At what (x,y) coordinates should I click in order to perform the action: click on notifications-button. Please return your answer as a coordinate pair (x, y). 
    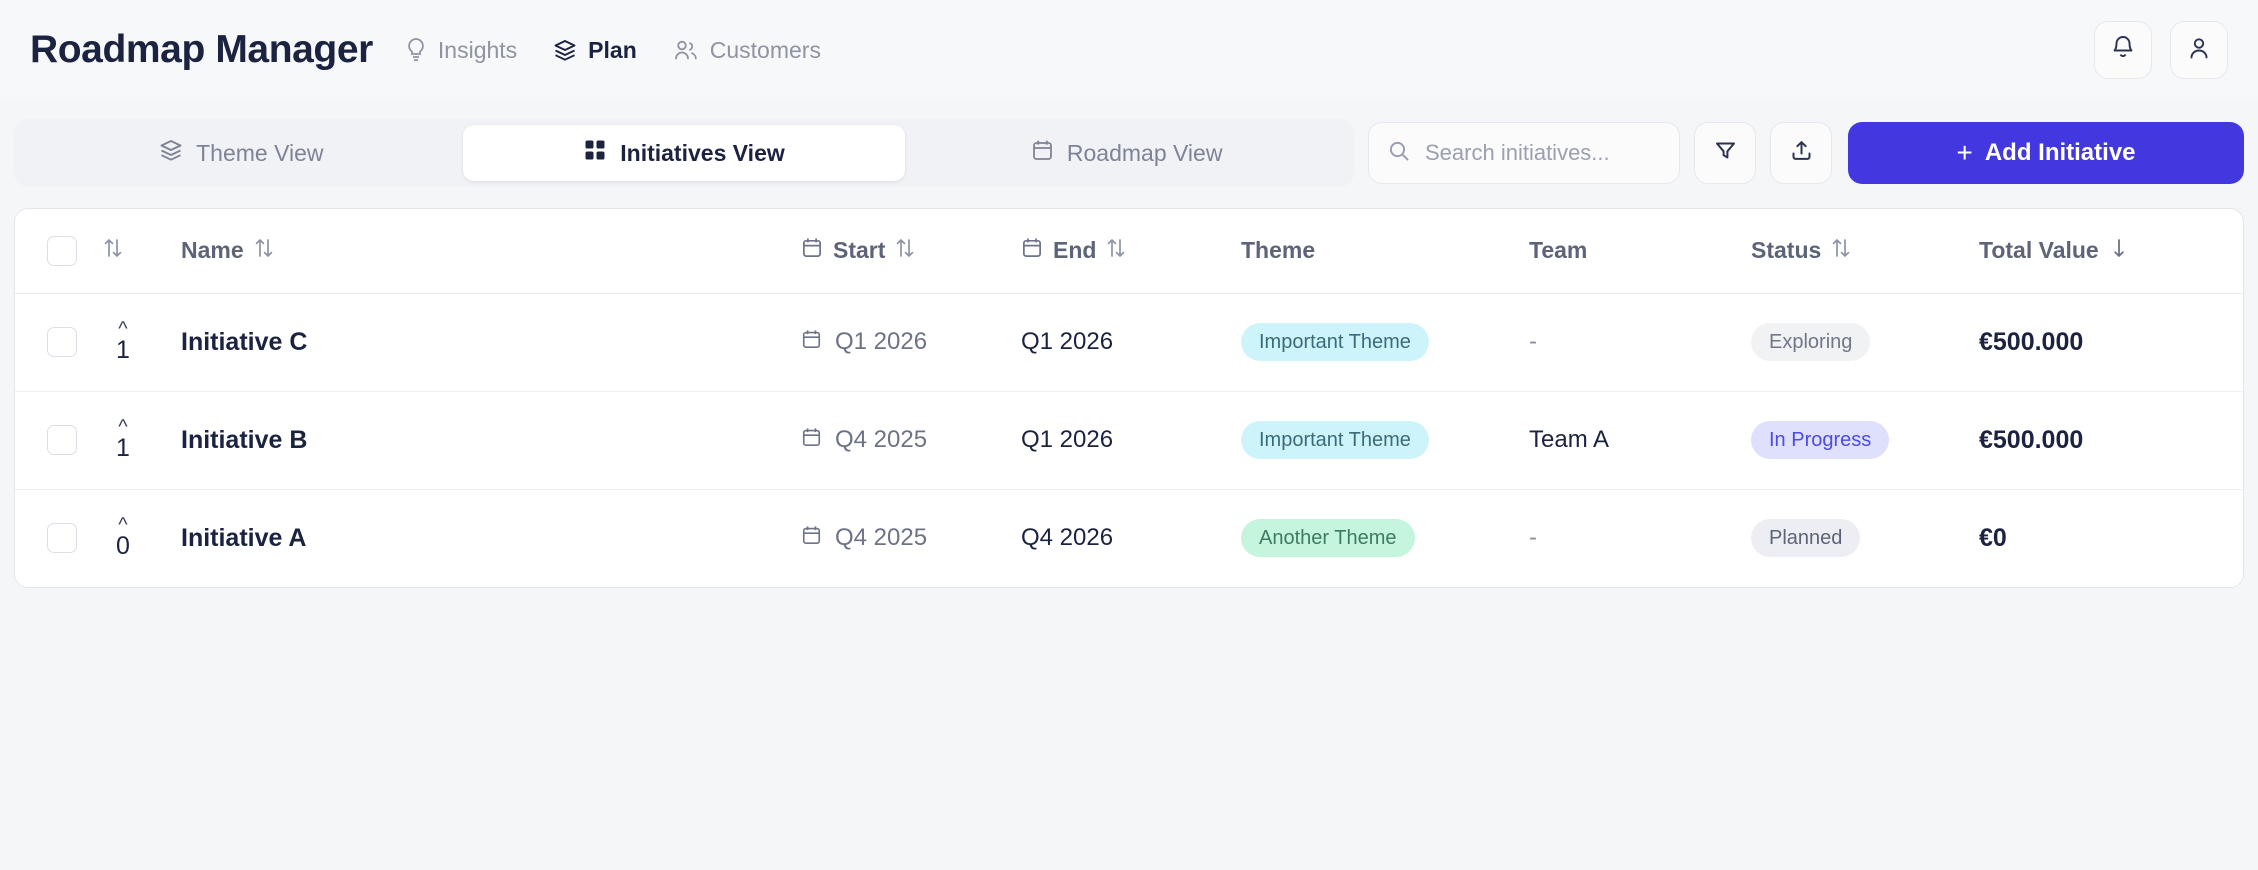
    Looking at the image, I should click on (2123, 50).